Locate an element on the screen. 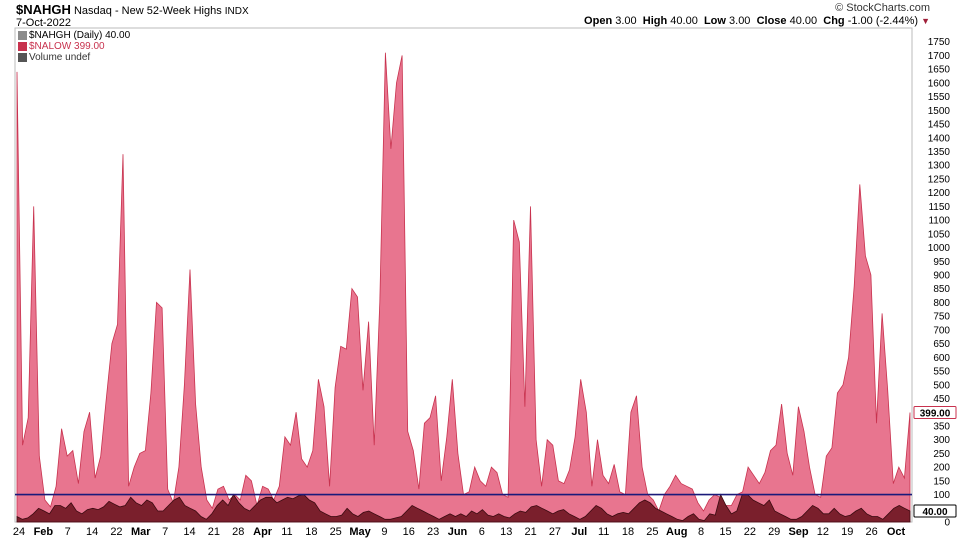 The image size is (960, 540). x-tick-label: 27 is located at coordinates (555, 532).